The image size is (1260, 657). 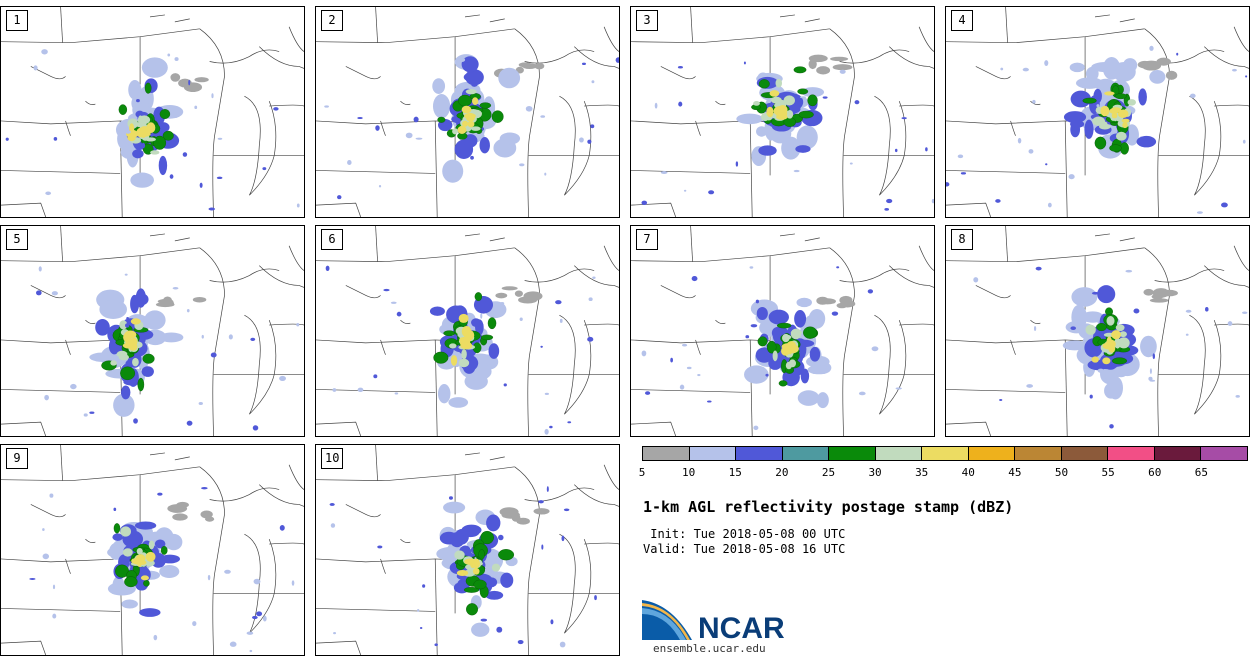 I want to click on svg-text: NCAR, so click(x=741, y=627).